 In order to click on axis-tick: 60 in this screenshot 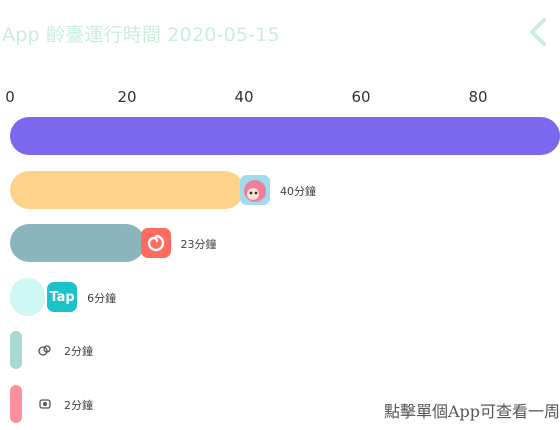, I will do `click(361, 97)`.